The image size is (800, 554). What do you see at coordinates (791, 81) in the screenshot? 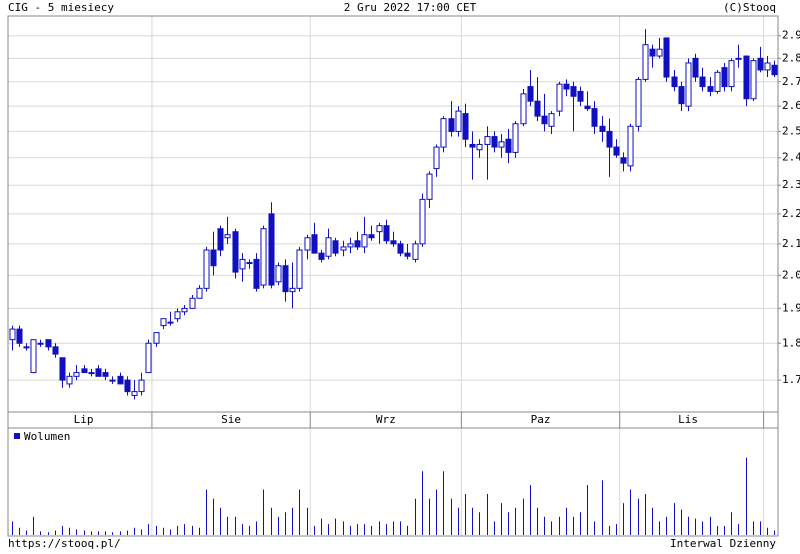
I see `y-tick-label: 2.7` at bounding box center [791, 81].